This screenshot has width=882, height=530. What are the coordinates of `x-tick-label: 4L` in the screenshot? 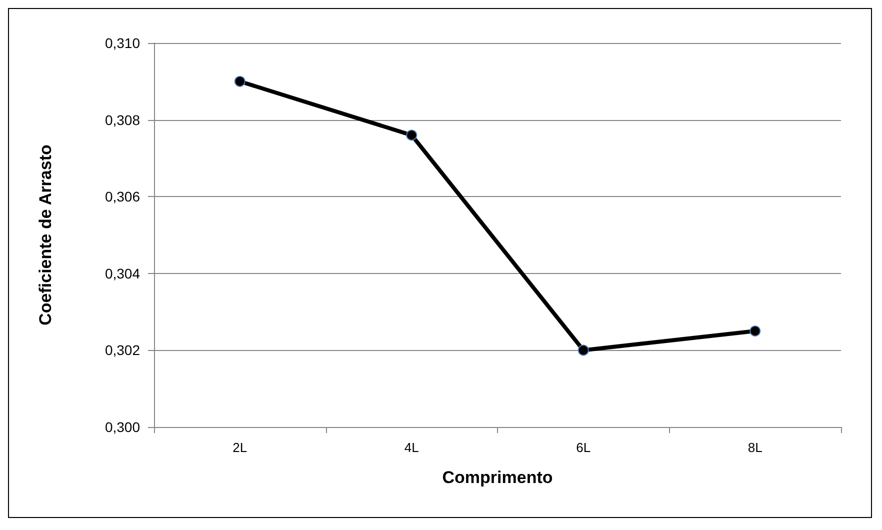 It's located at (411, 447).